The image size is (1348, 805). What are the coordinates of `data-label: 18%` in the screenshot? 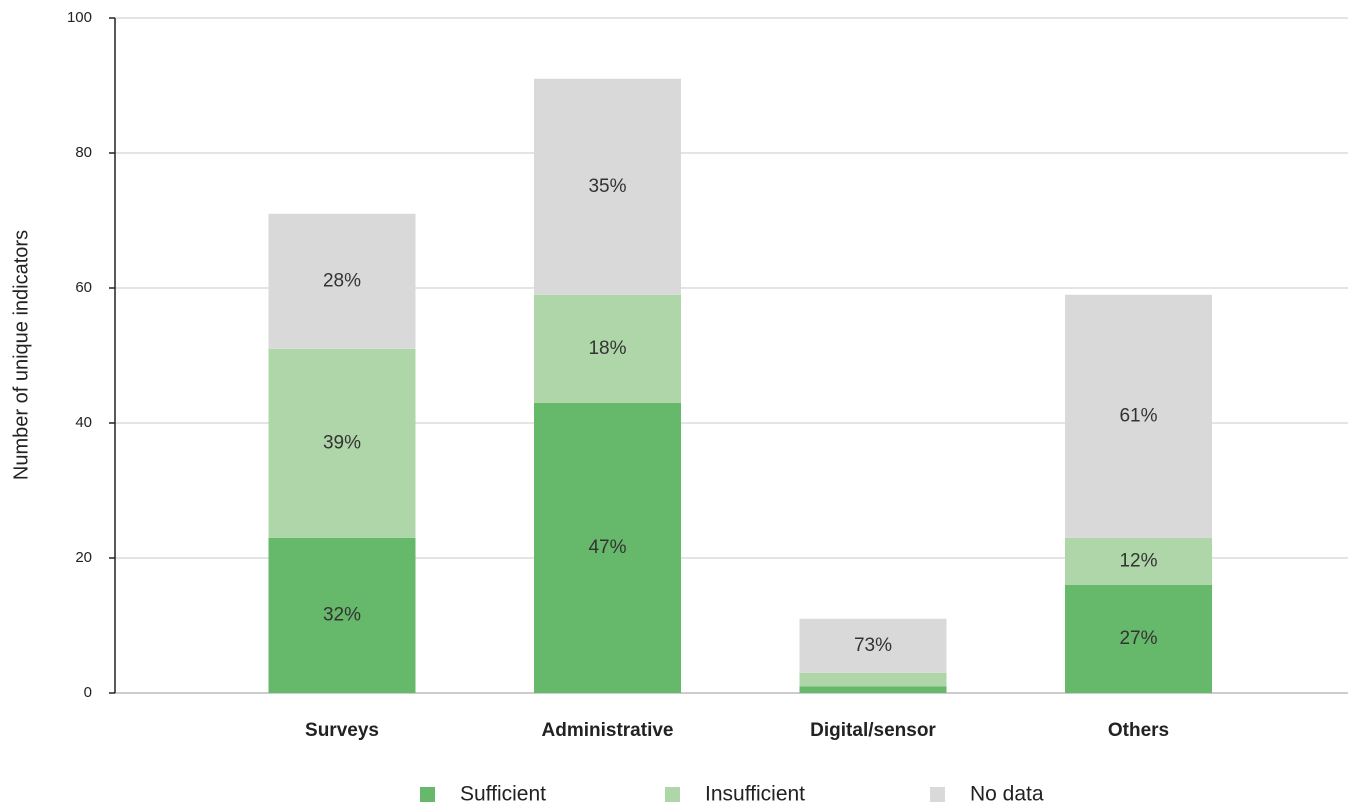 It's located at (607, 348).